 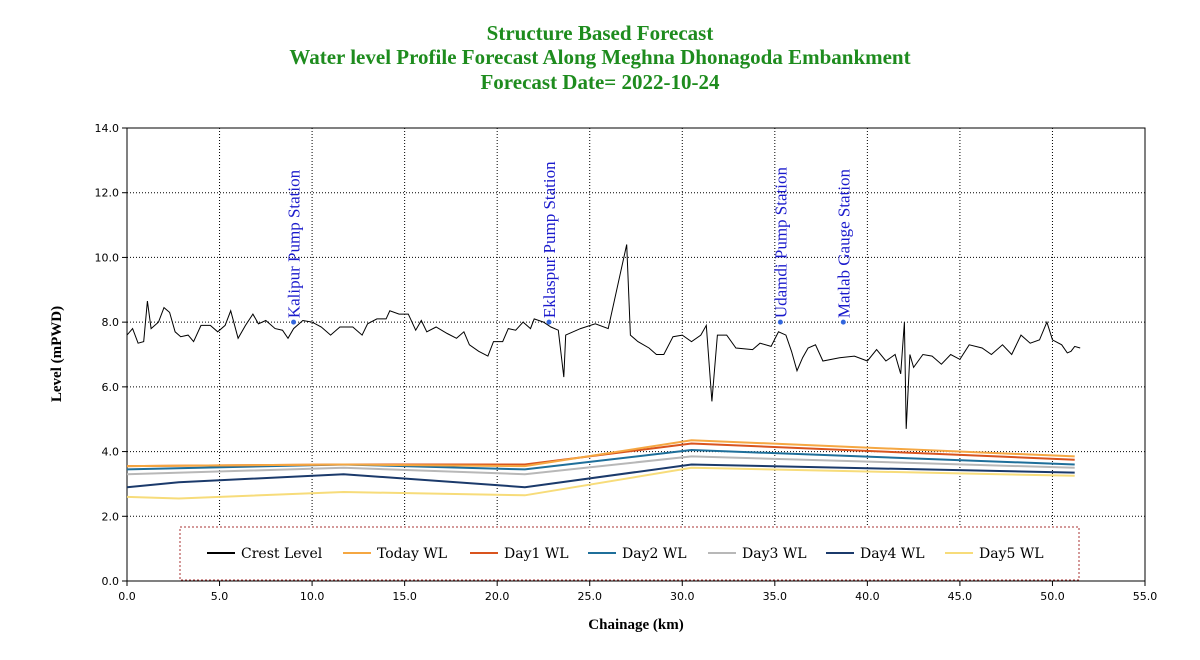 What do you see at coordinates (107, 128) in the screenshot?
I see `y-tick-label: 14.0` at bounding box center [107, 128].